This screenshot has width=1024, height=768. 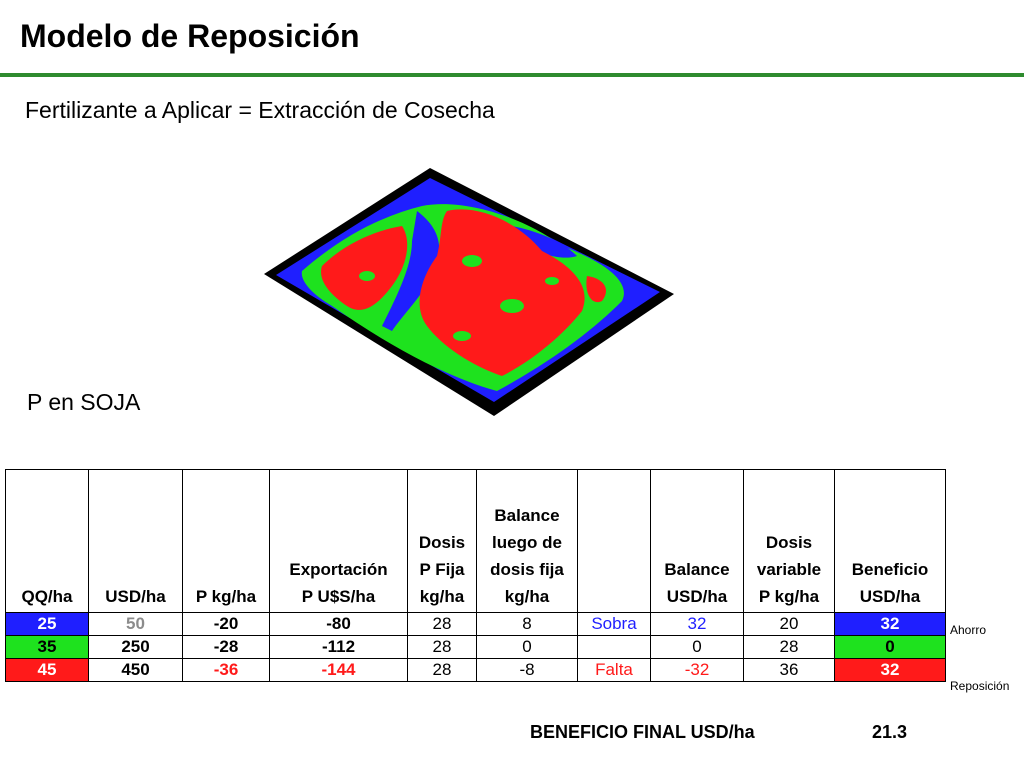 I want to click on header-text: QQ/ha, so click(x=47, y=596).